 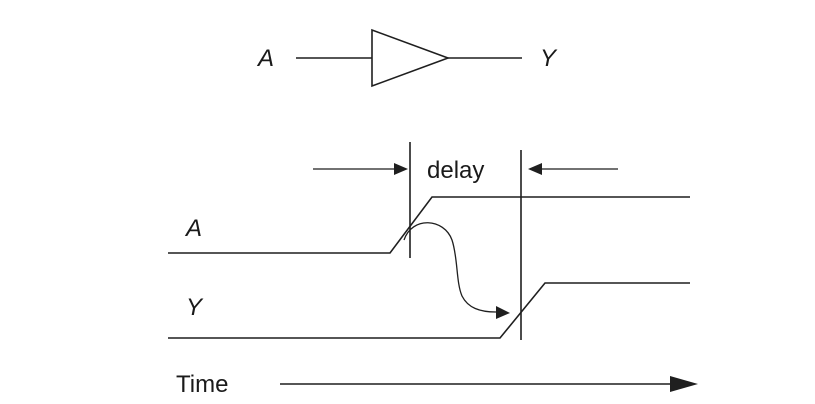 I want to click on time-label: Time, so click(x=202, y=384).